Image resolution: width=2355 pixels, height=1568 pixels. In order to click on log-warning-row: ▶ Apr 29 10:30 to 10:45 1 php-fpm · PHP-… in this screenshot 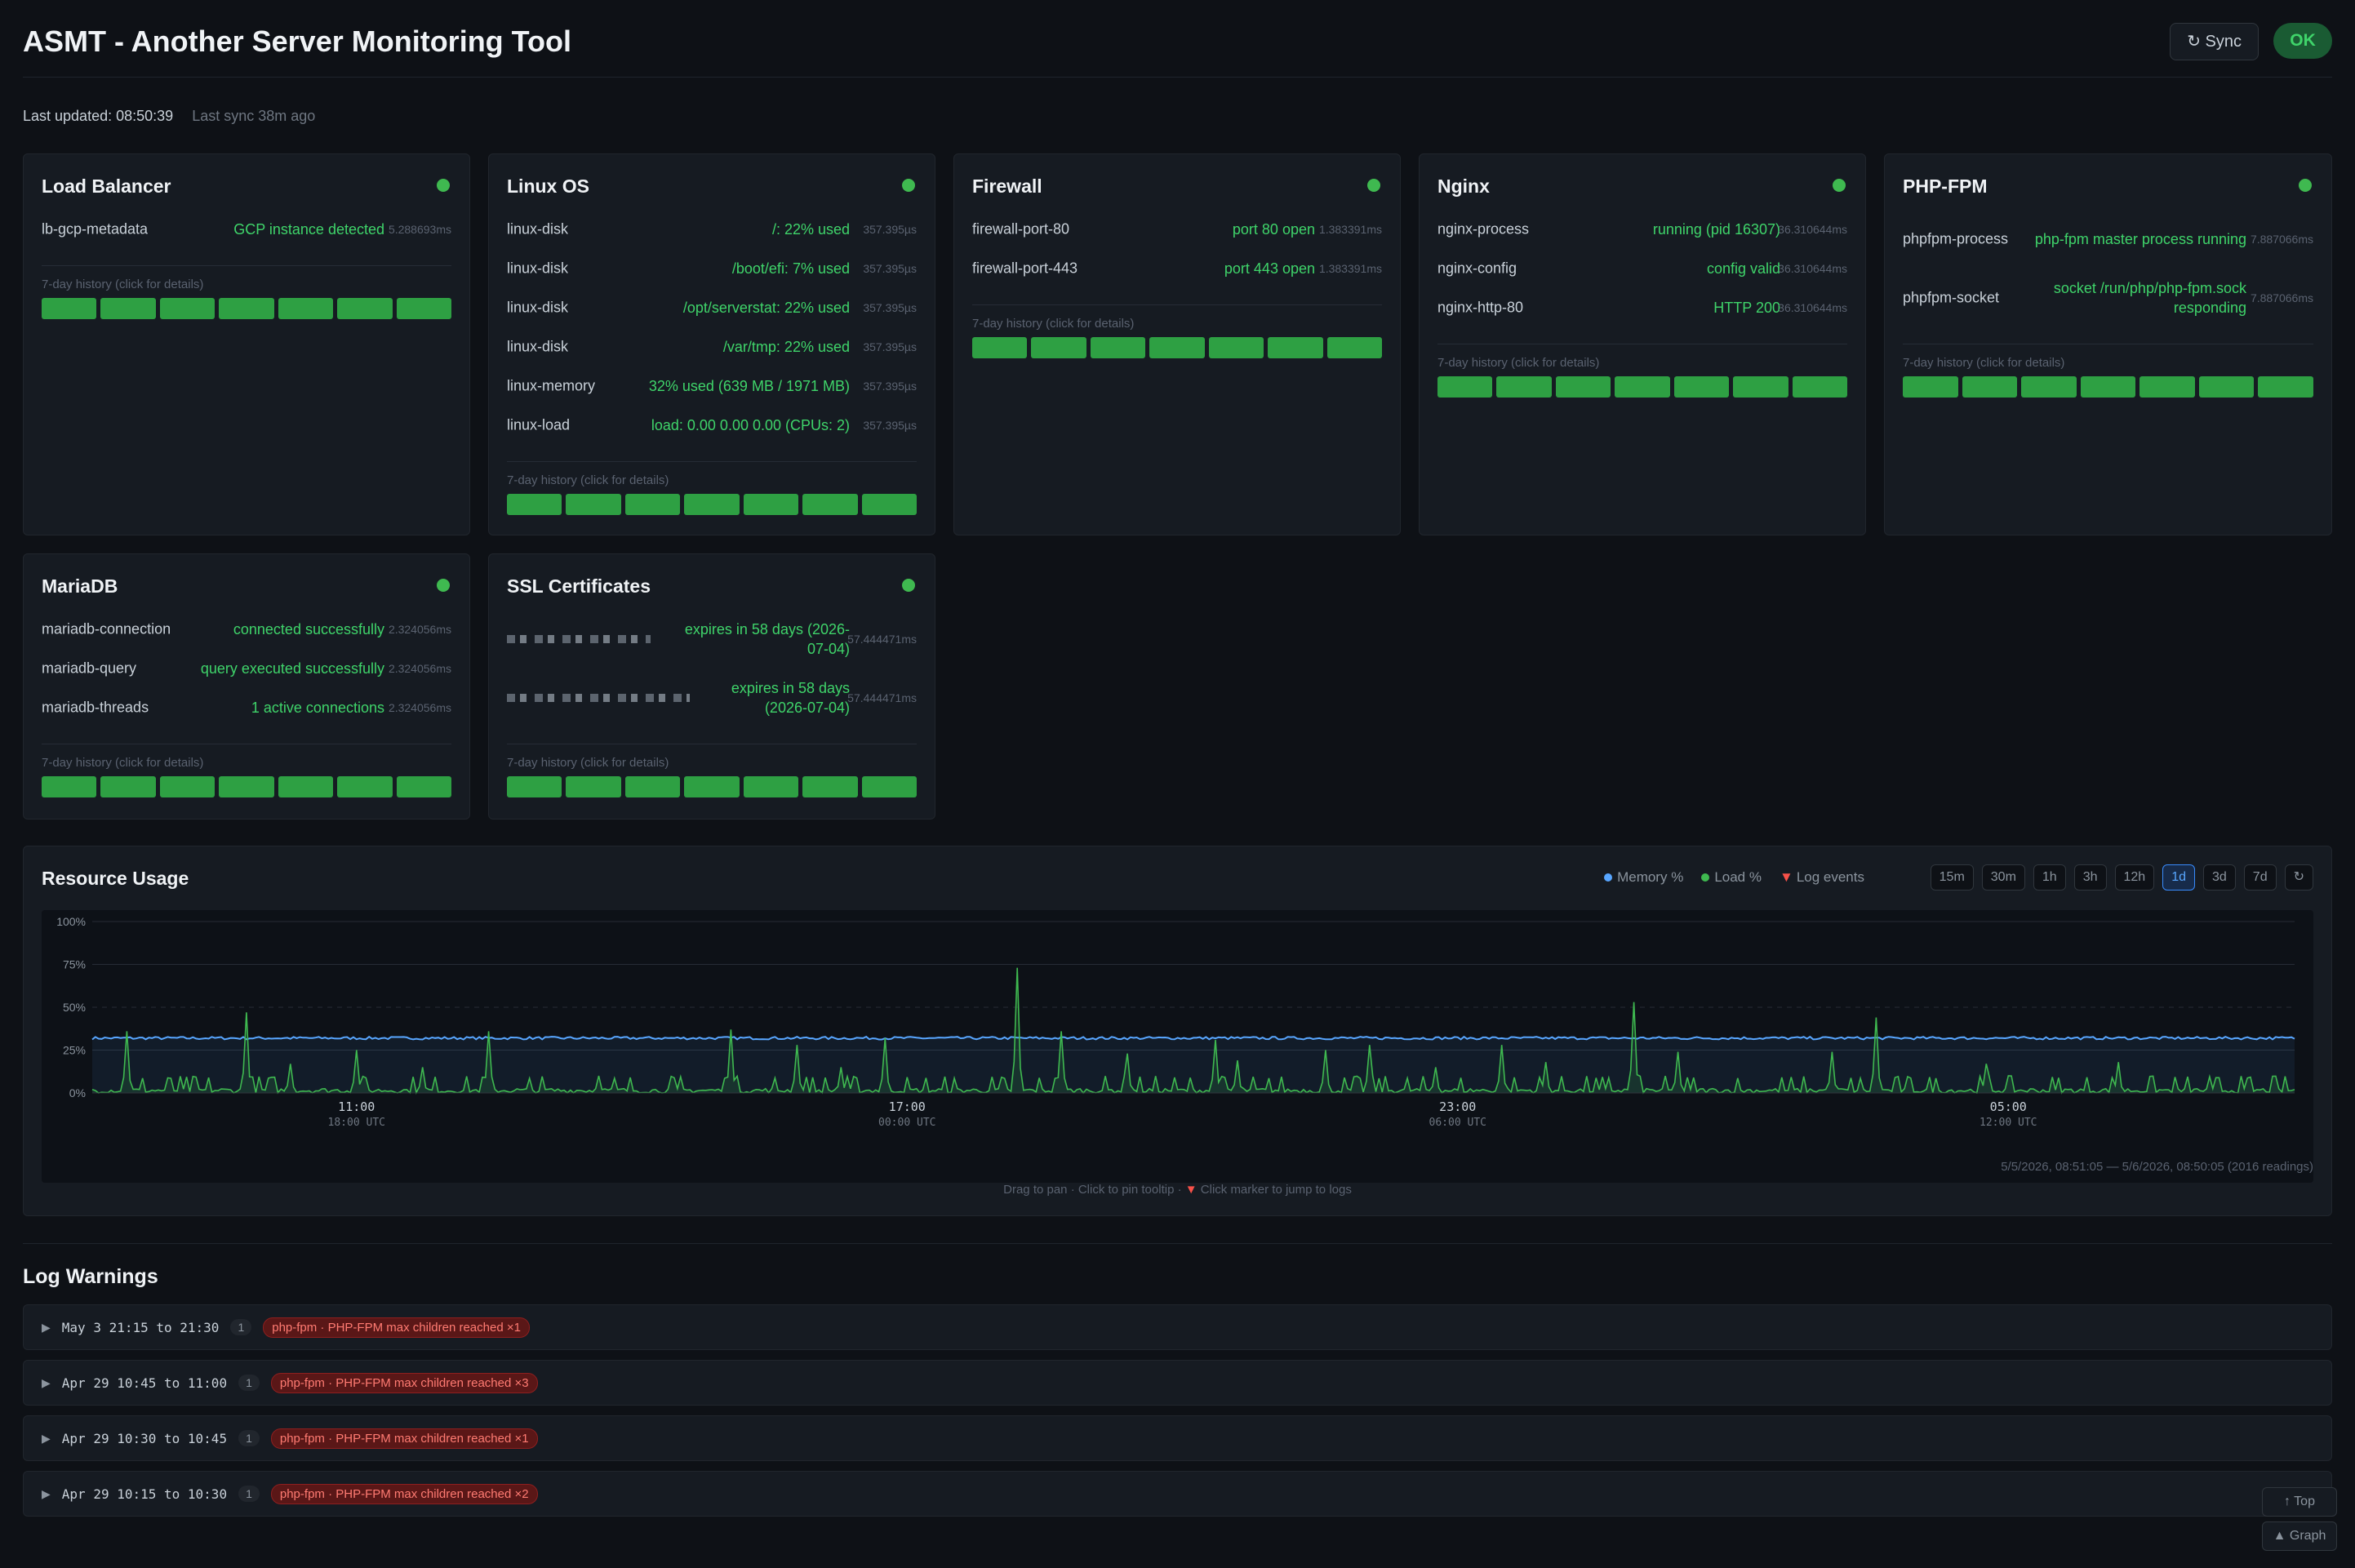, I will do `click(1177, 1438)`.